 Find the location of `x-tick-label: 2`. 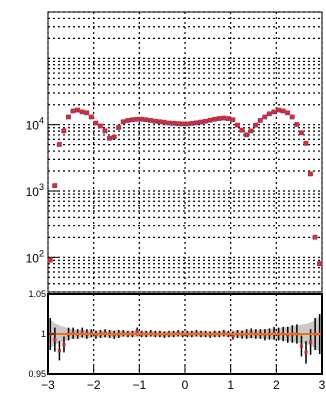

x-tick-label: 2 is located at coordinates (276, 385).